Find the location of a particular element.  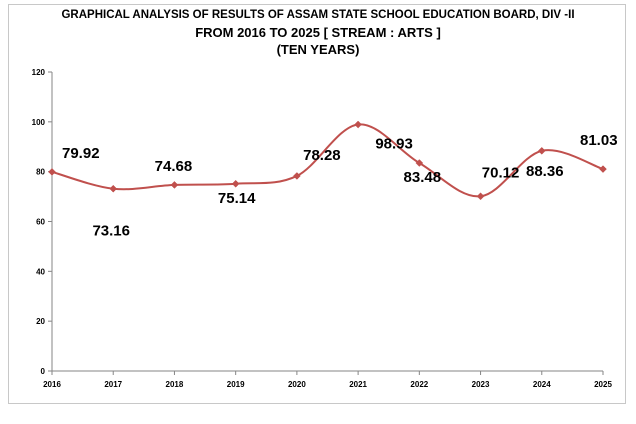

x-tick-label: 2024 is located at coordinates (542, 384).